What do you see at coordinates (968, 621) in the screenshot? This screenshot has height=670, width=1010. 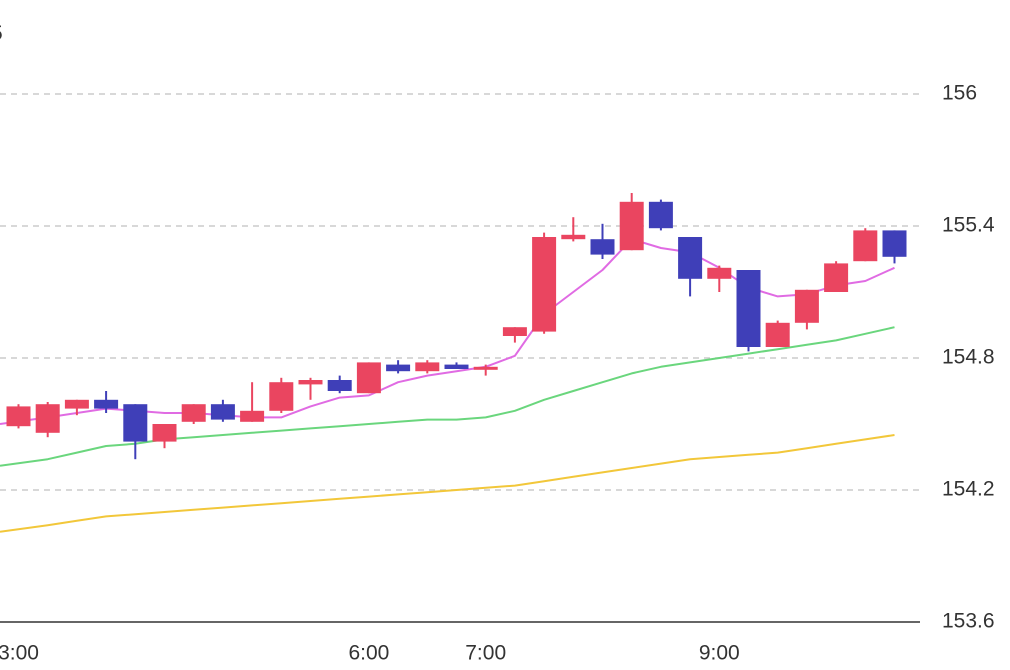 I see `y-tick-label: 153.6` at bounding box center [968, 621].